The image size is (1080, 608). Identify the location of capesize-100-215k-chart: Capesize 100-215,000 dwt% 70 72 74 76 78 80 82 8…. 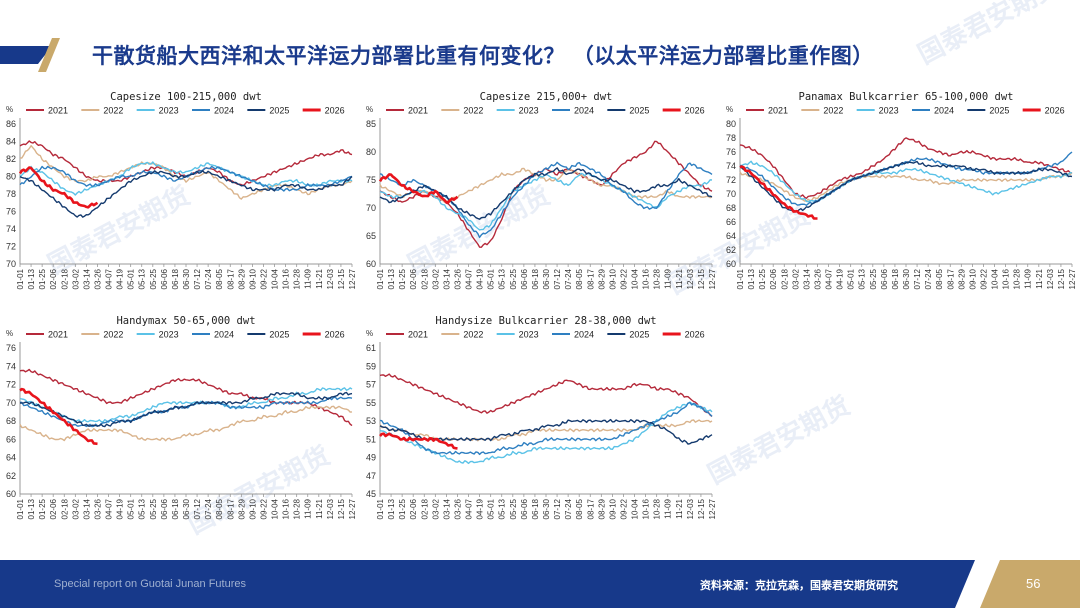
(180, 202).